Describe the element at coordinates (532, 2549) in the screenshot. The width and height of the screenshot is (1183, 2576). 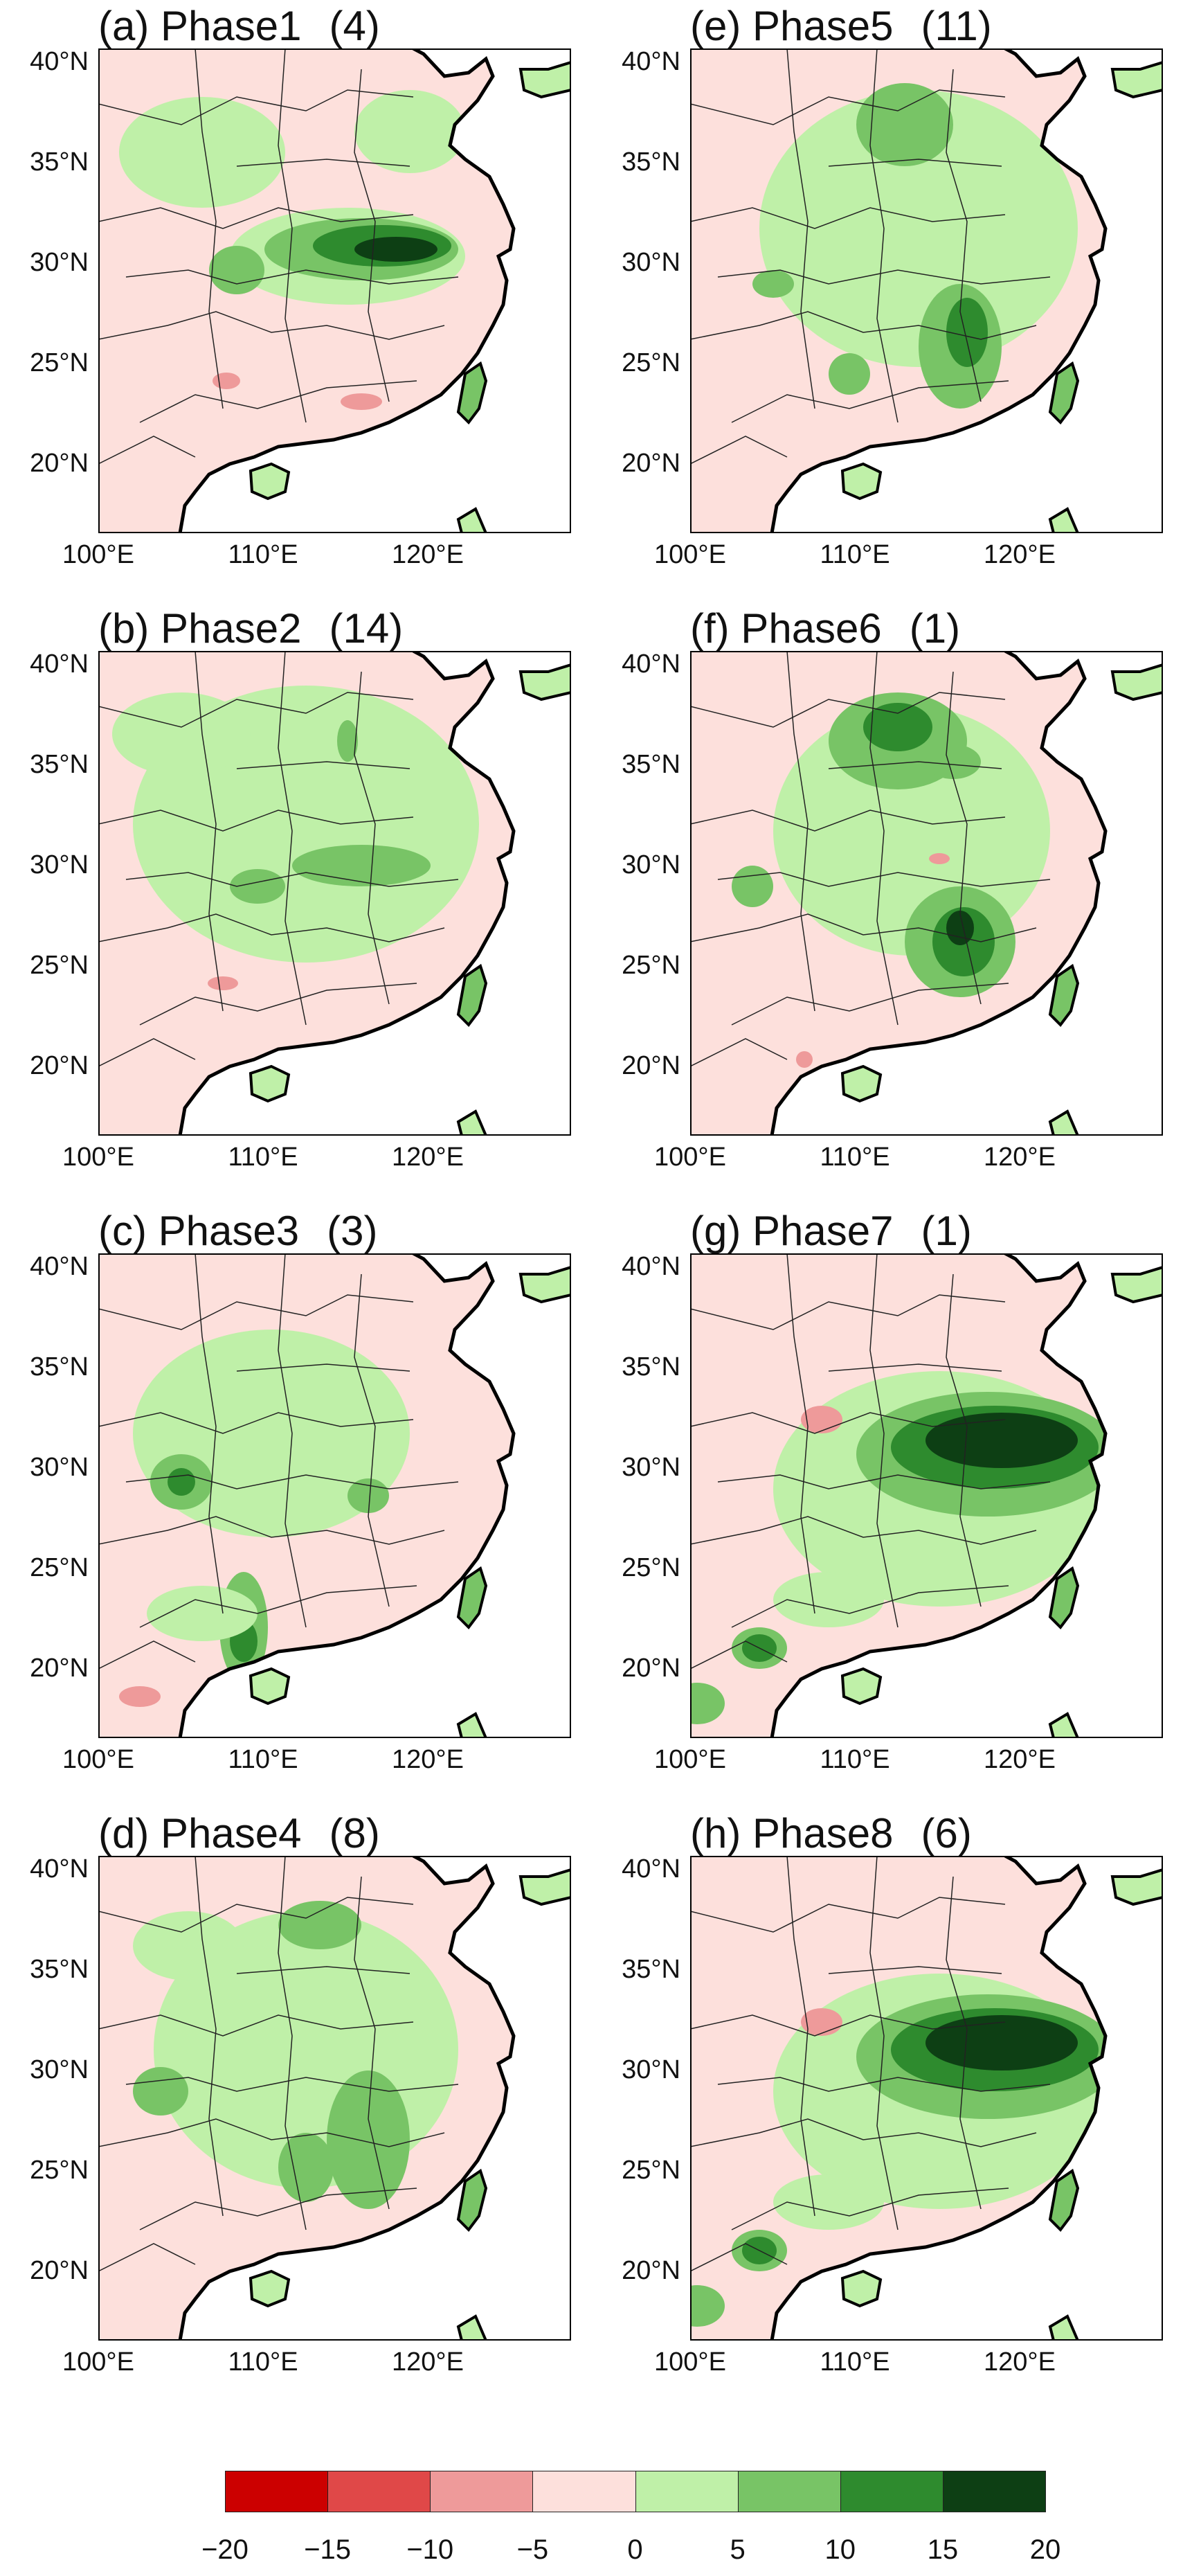
I see `colorbar-tick-label: −5` at that location.